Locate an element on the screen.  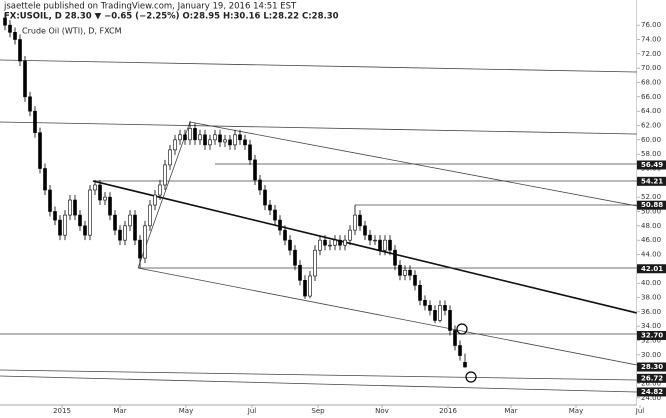
price-level-label: 28.30 is located at coordinates (652, 367).